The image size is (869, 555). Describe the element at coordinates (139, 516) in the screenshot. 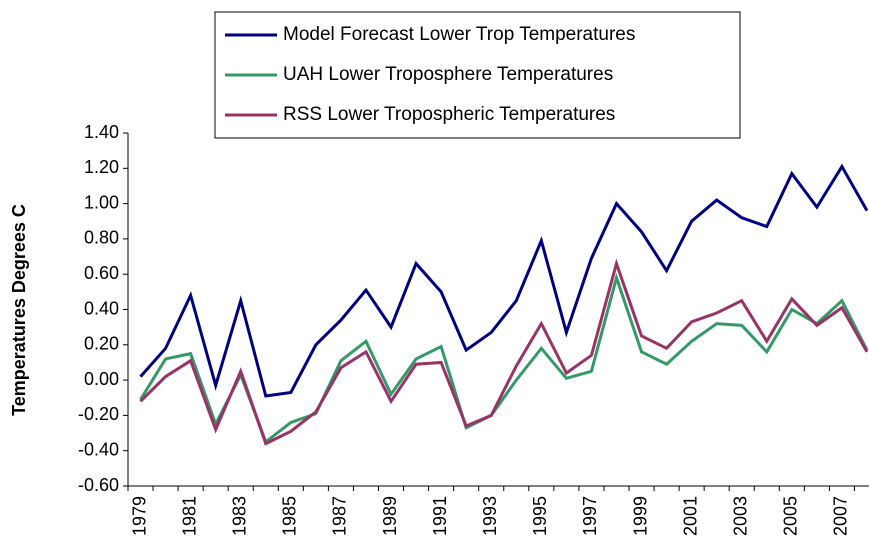

I see `x-tick-label: 1979` at that location.